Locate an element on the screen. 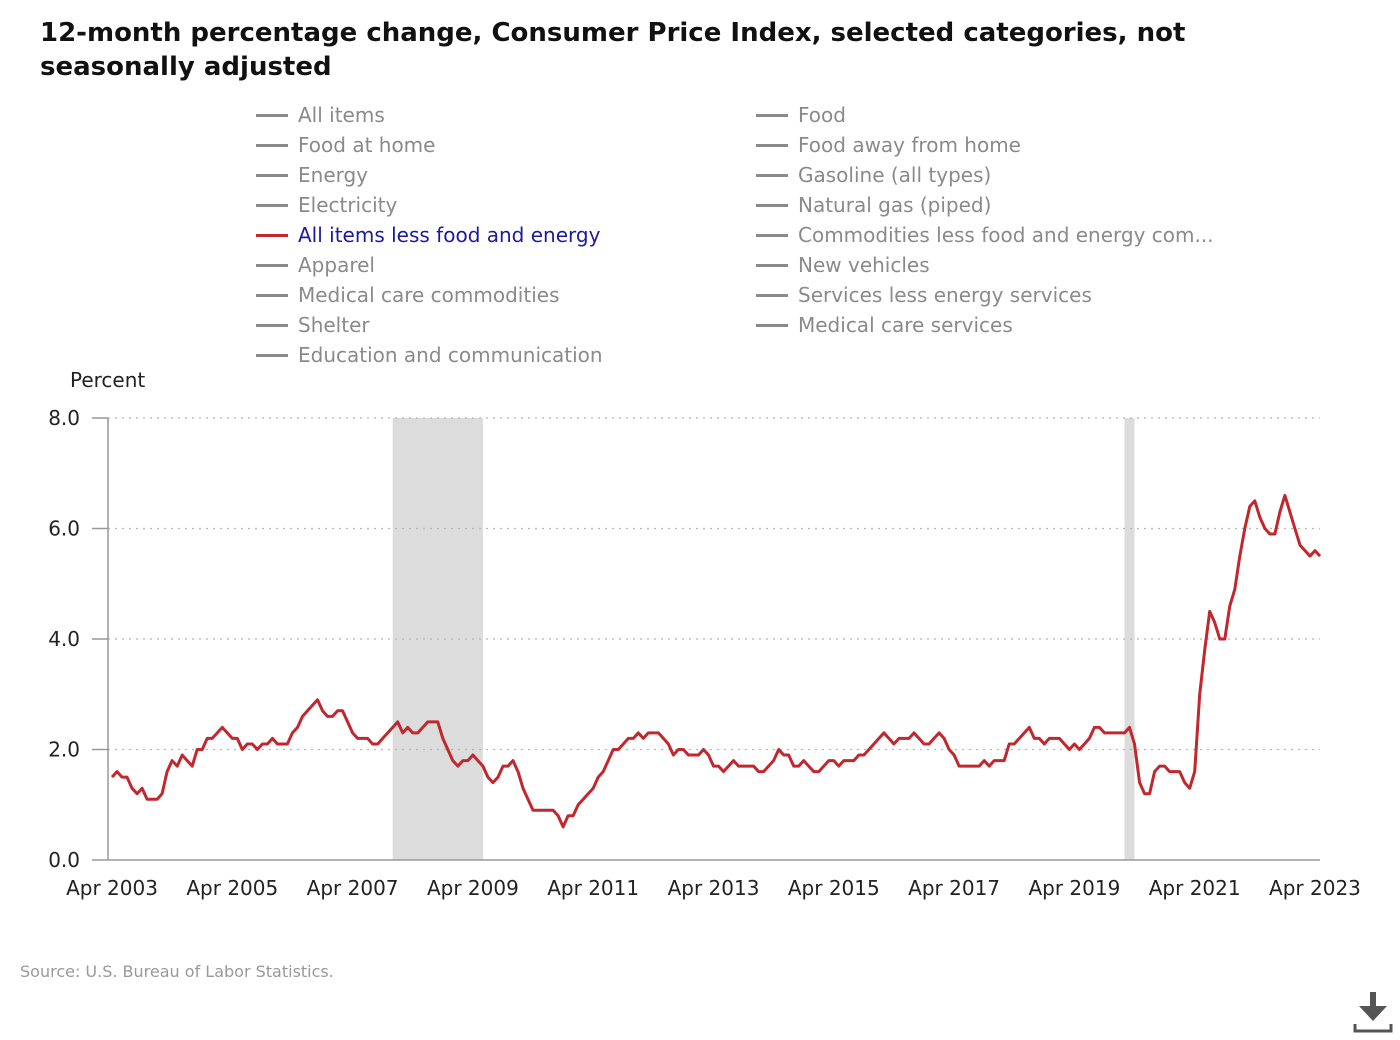 The width and height of the screenshot is (1400, 1040). legend-label: New vehicles is located at coordinates (864, 265).